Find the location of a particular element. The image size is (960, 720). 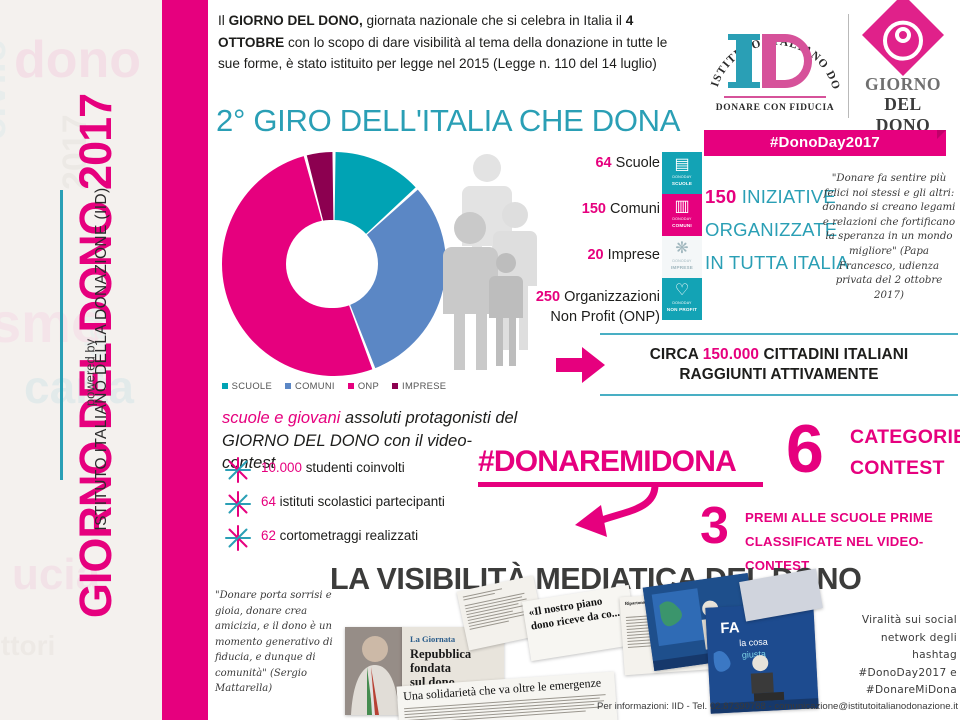

badge-bottom-text: SCUOLE is located at coordinates (682, 183).